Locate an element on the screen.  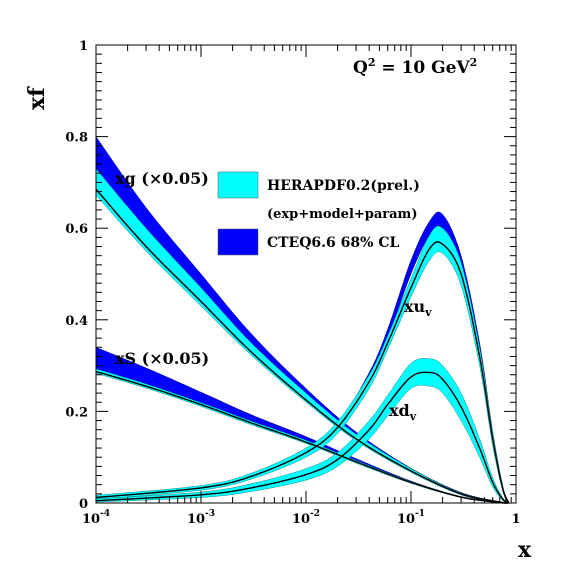
annotation-xuv: xuv is located at coordinates (418, 308).